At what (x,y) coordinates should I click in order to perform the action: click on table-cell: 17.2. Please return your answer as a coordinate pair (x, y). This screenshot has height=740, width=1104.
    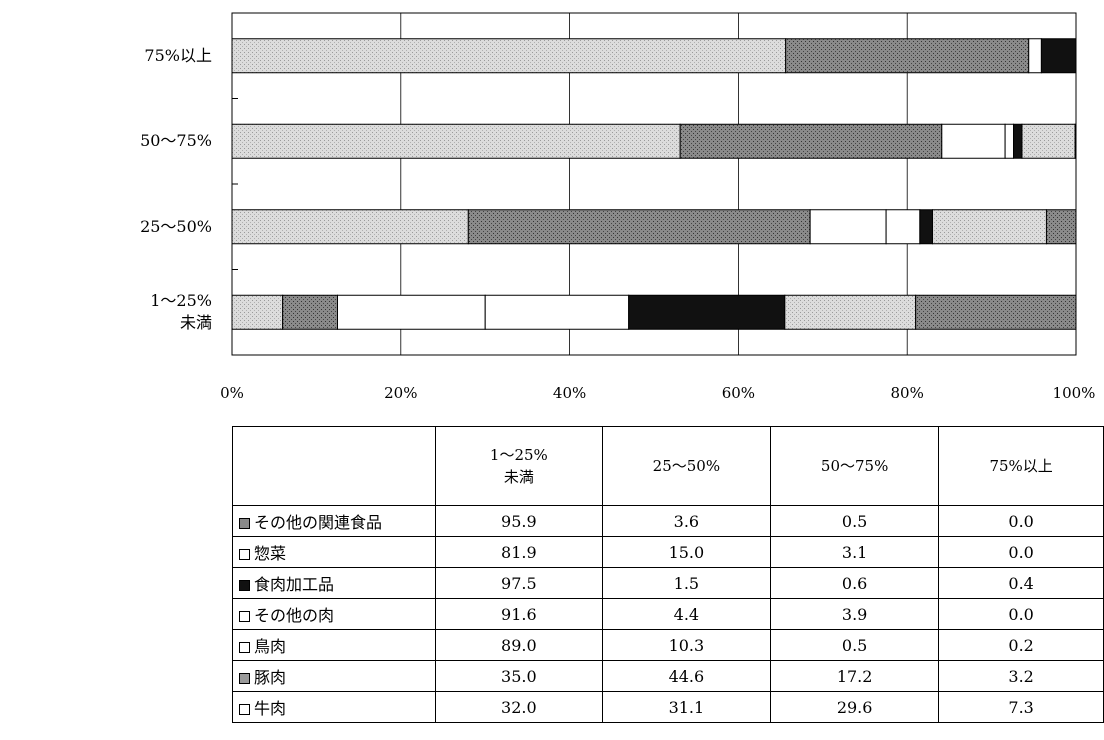
    Looking at the image, I should click on (854, 676).